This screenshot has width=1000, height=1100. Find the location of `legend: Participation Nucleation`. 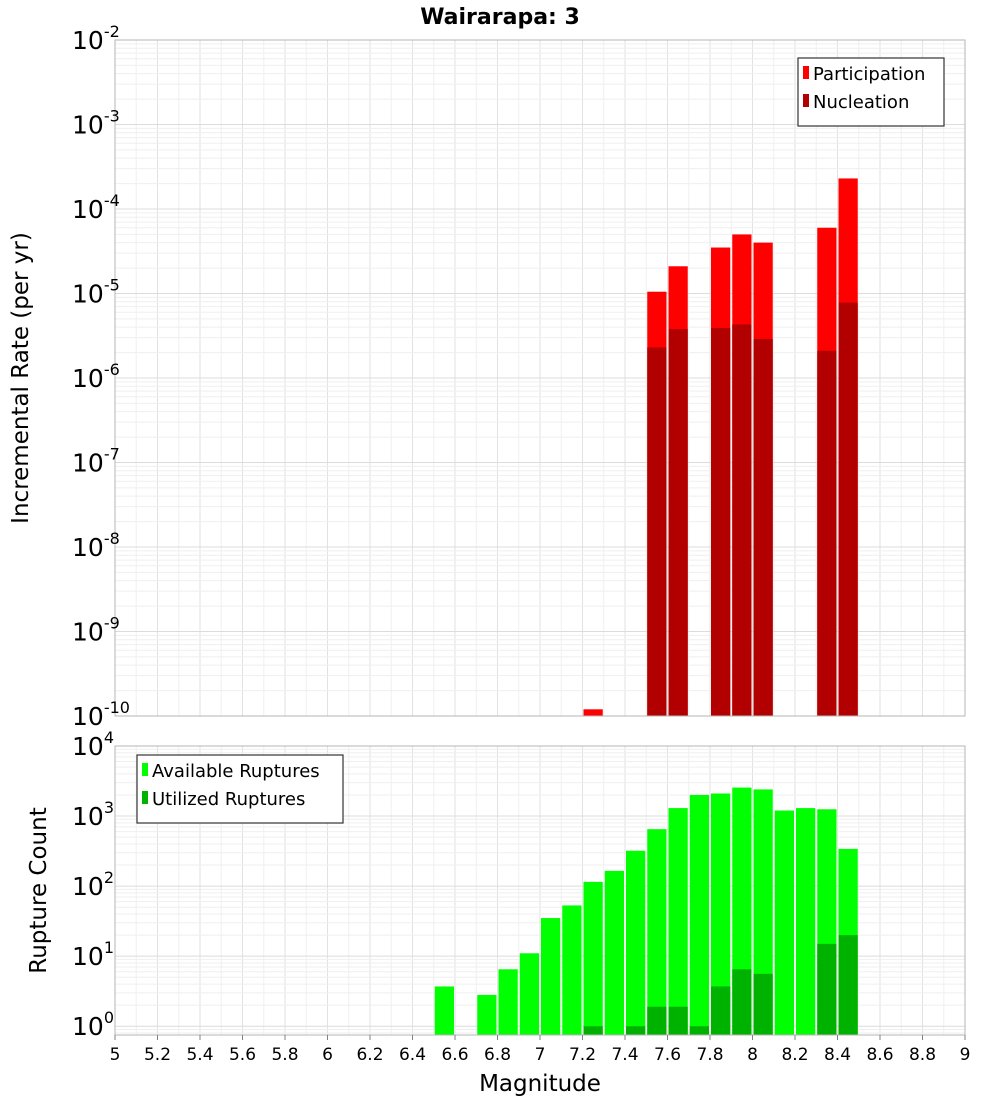

legend: Participation Nucleation is located at coordinates (871, 92).